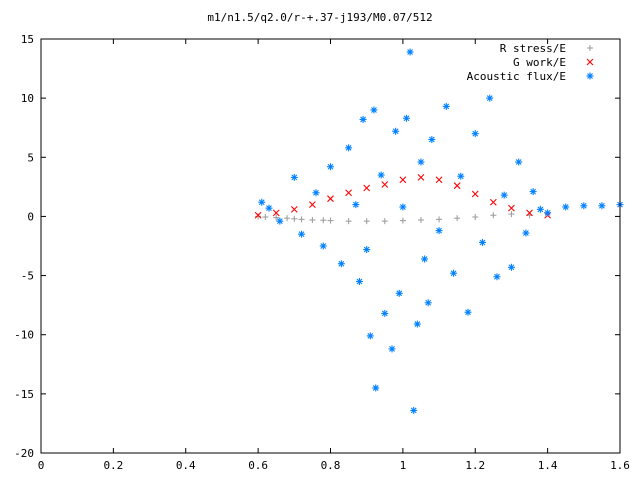 This screenshot has height=480, width=640. I want to click on x-tick-label: 0.8, so click(331, 465).